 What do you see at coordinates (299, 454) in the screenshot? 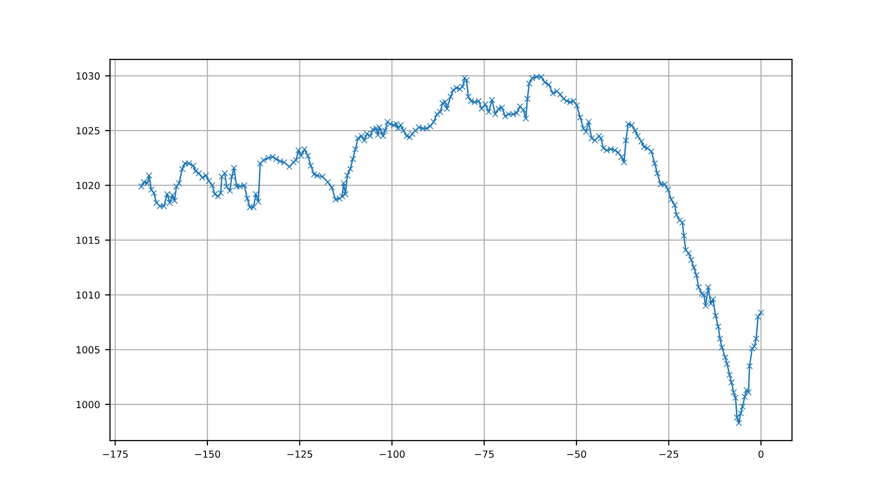
I see `x-tick-label: −125` at bounding box center [299, 454].